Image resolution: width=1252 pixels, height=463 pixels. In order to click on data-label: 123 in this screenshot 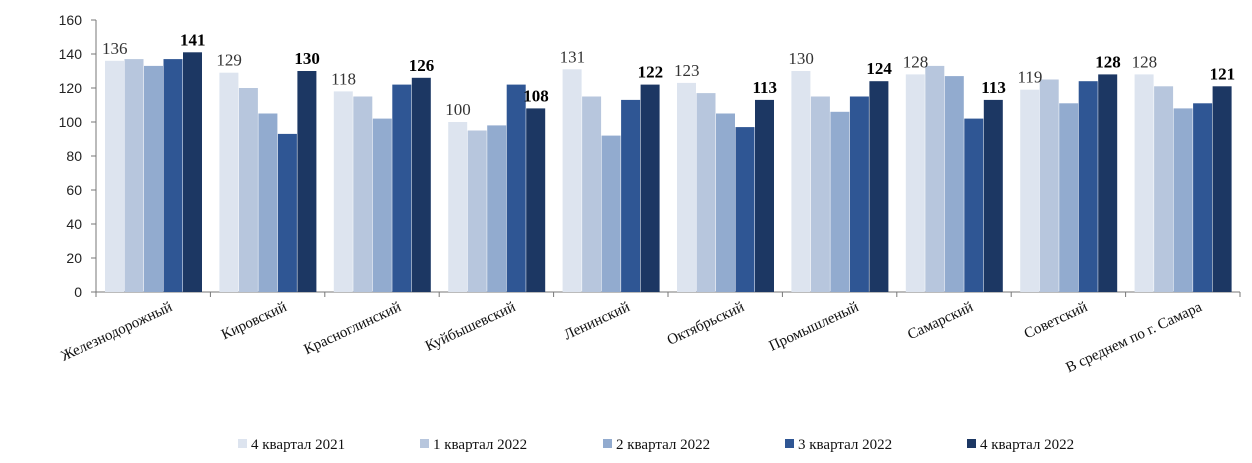, I will do `click(687, 70)`.